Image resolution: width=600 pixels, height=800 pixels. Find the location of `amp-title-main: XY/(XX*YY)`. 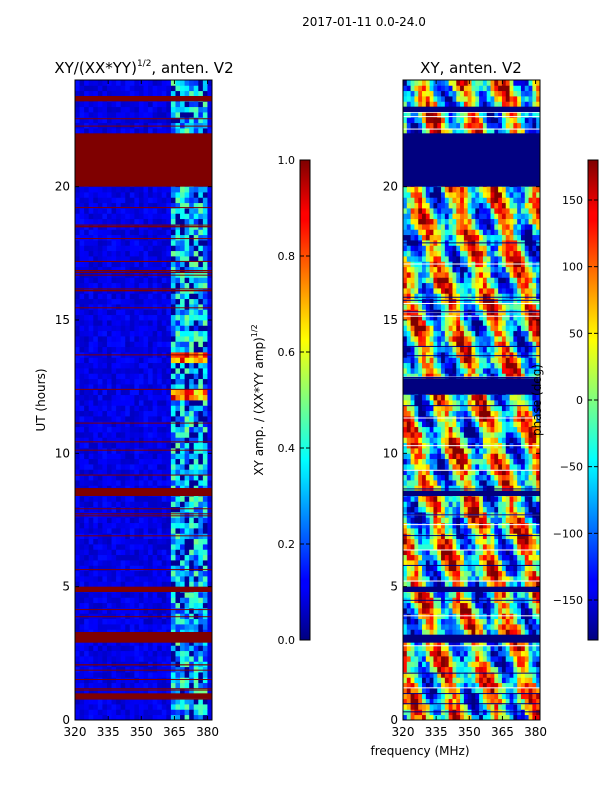

amp-title-main: XY/(XX*YY) is located at coordinates (95, 68).